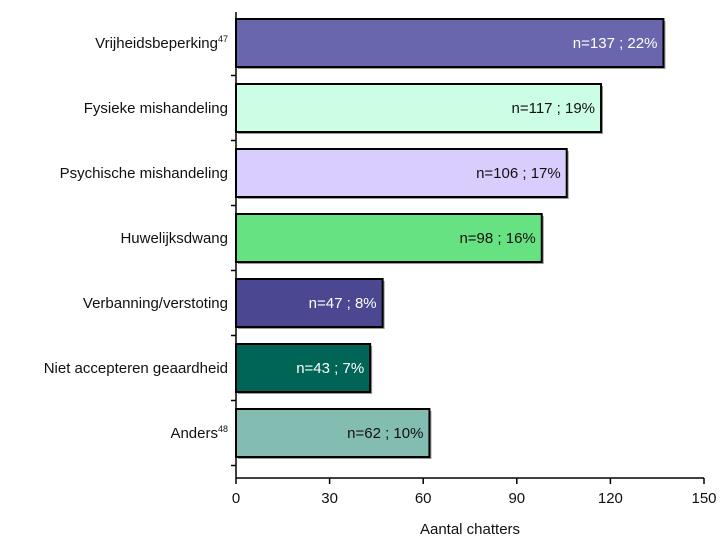 The image size is (722, 542). Describe the element at coordinates (615, 43) in the screenshot. I see `bar-data-label: n=137 ; 22%` at that location.